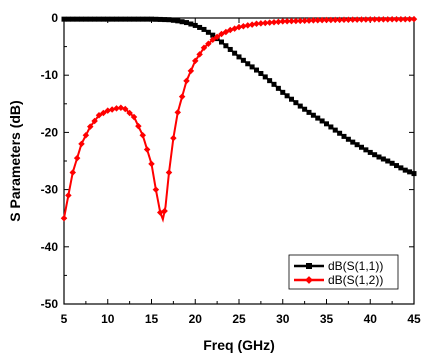 This screenshot has width=422, height=356. Describe the element at coordinates (152, 319) in the screenshot. I see `x-tick-label: 15` at that location.